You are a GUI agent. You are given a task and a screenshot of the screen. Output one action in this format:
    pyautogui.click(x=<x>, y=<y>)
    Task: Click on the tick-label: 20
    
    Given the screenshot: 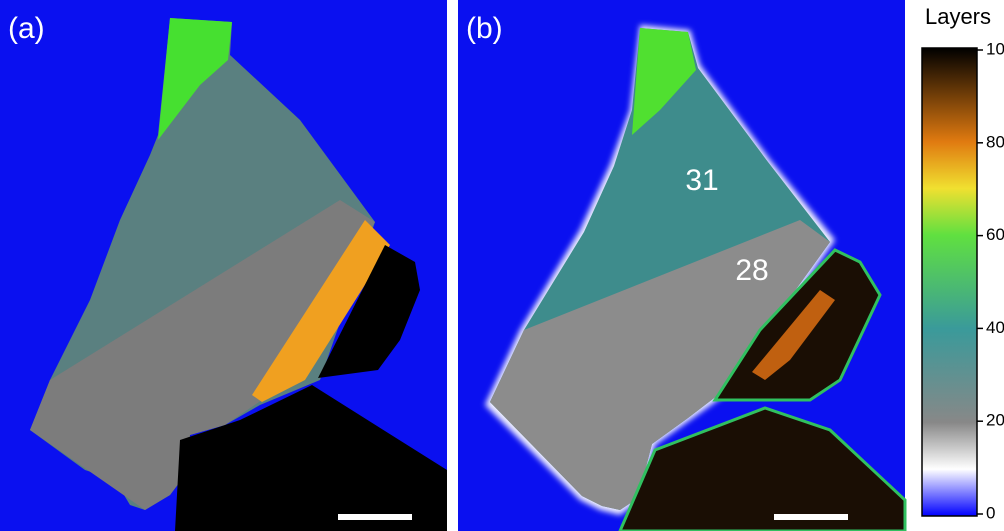 What is the action you would take?
    pyautogui.click(x=995, y=420)
    